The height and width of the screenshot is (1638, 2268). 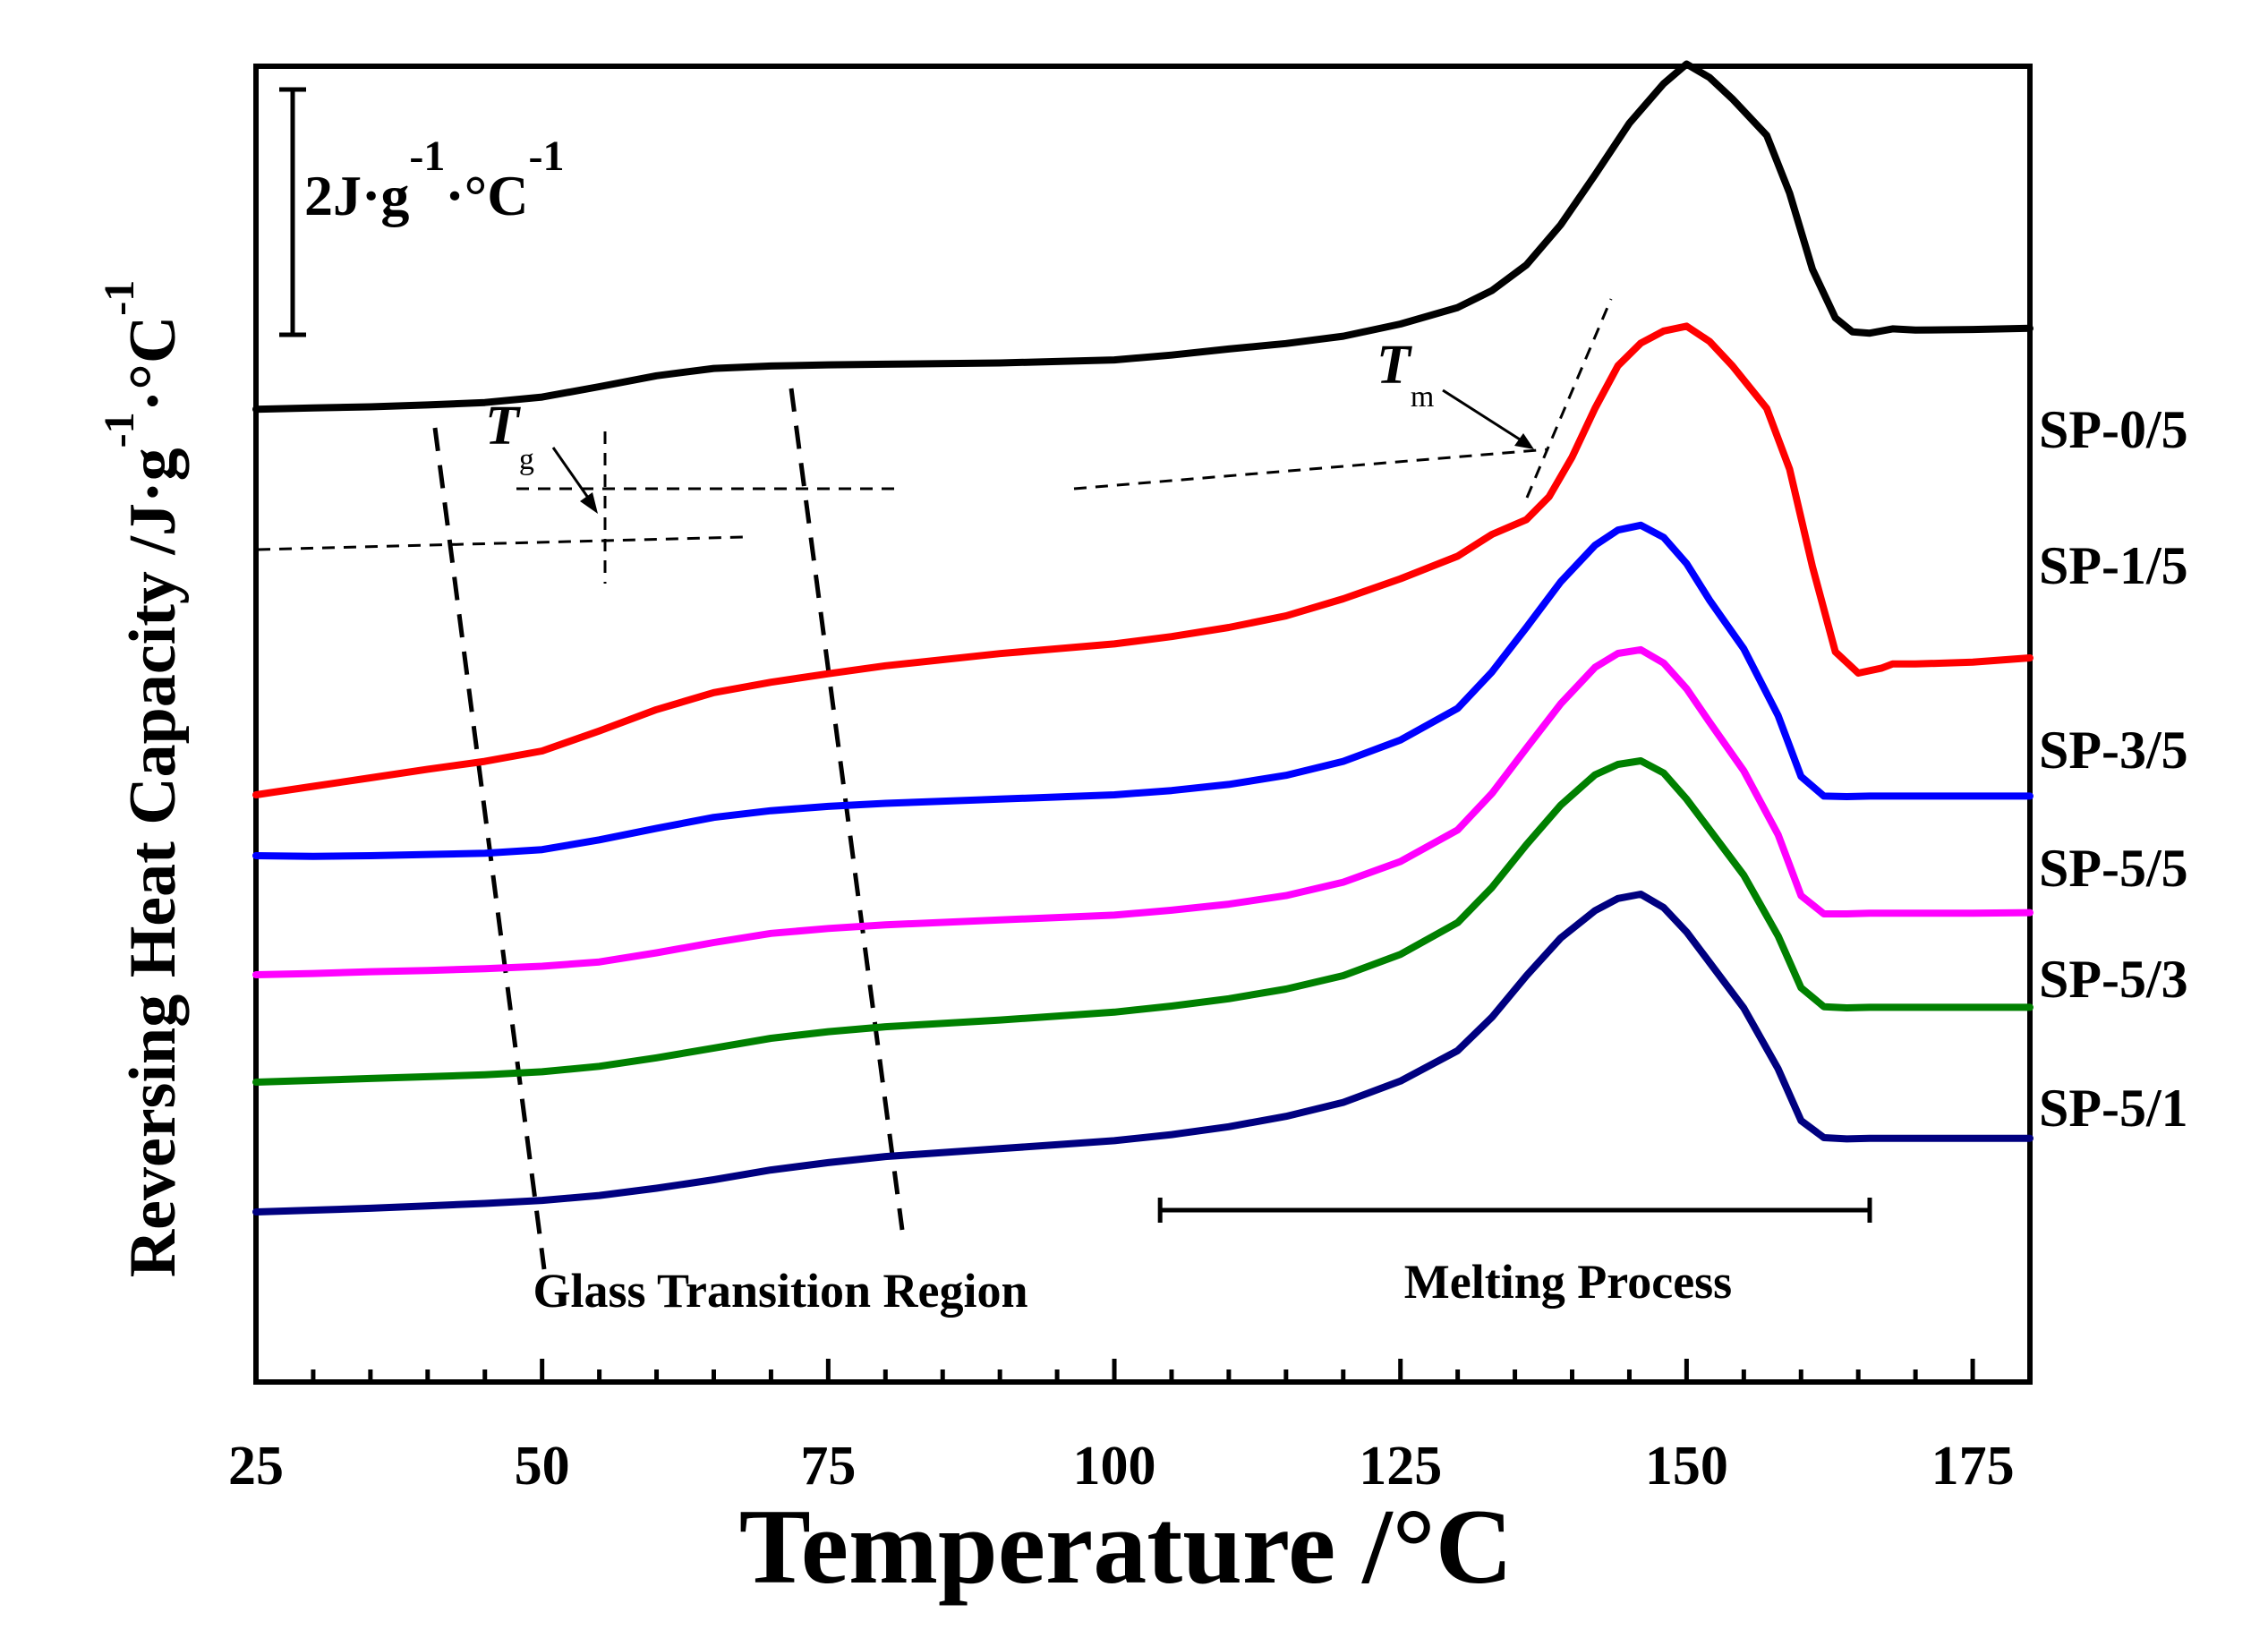 I want to click on y-axis-title: Reversing Heat Capacity /J·g-1·°C-1, so click(x=143, y=779).